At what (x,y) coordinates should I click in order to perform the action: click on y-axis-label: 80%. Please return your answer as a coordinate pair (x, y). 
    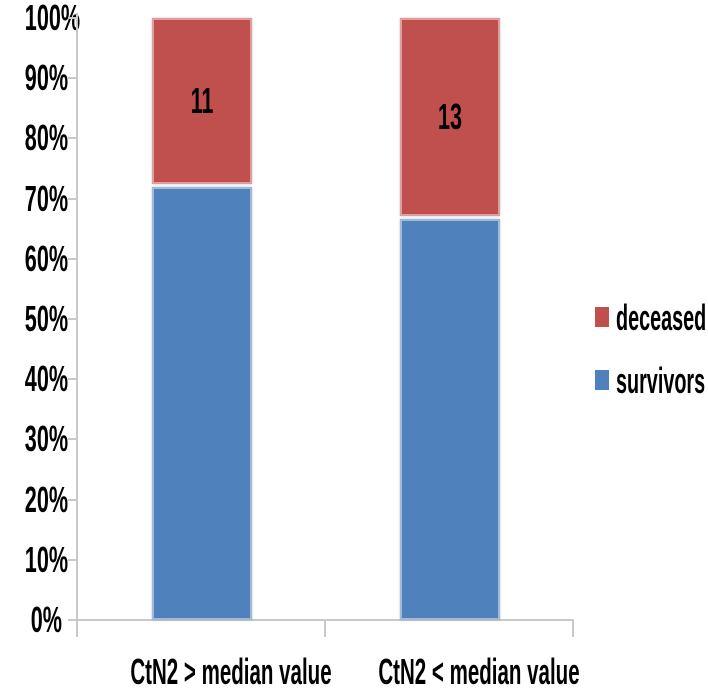
    Looking at the image, I should click on (46, 137).